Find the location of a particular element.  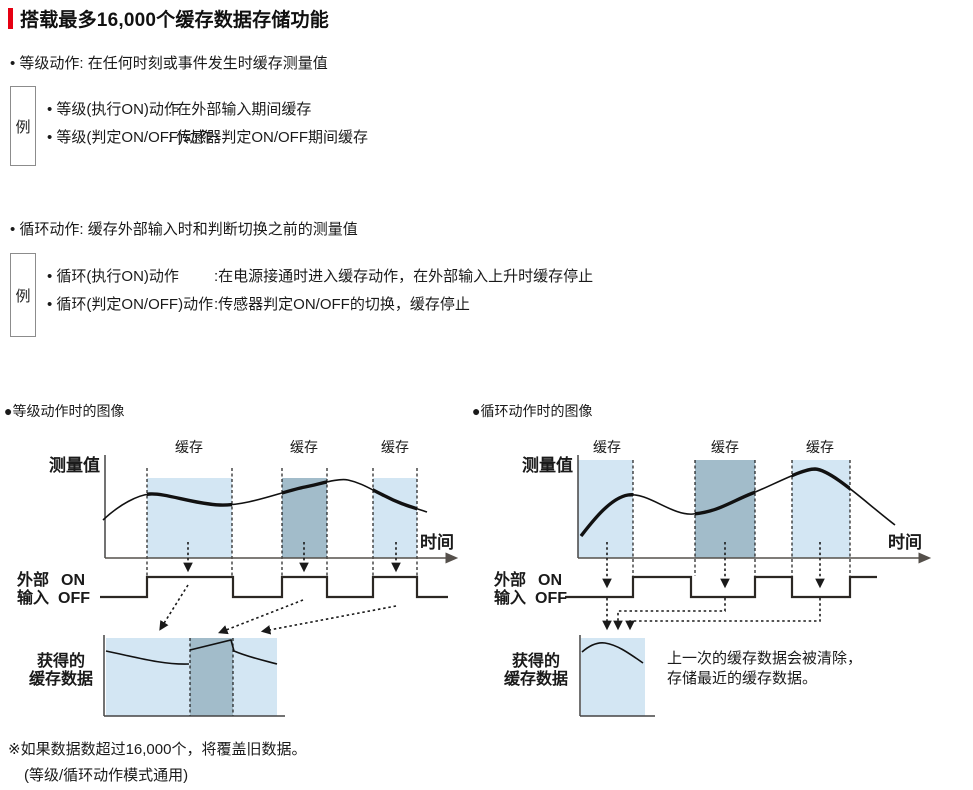

example-row-desc: :传感器判定ON/OFF的切换，缓存停止 is located at coordinates (342, 304).